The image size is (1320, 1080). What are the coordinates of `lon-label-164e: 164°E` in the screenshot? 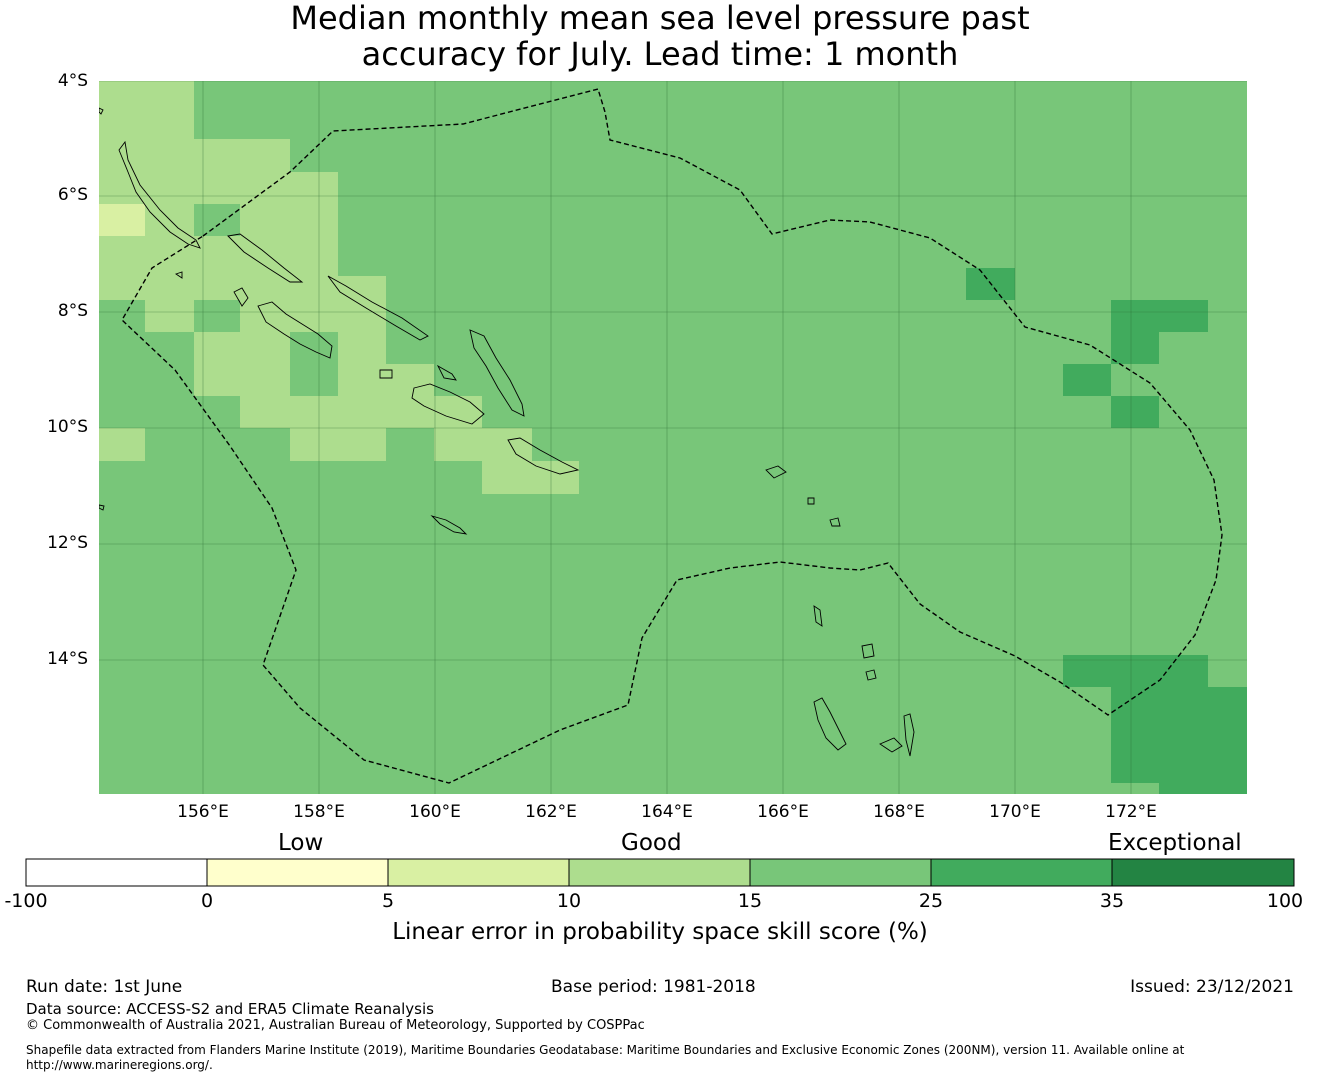 It's located at (667, 812).